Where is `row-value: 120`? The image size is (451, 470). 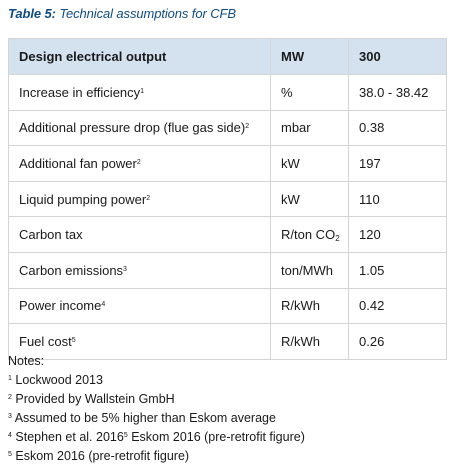
row-value: 120 is located at coordinates (397, 234).